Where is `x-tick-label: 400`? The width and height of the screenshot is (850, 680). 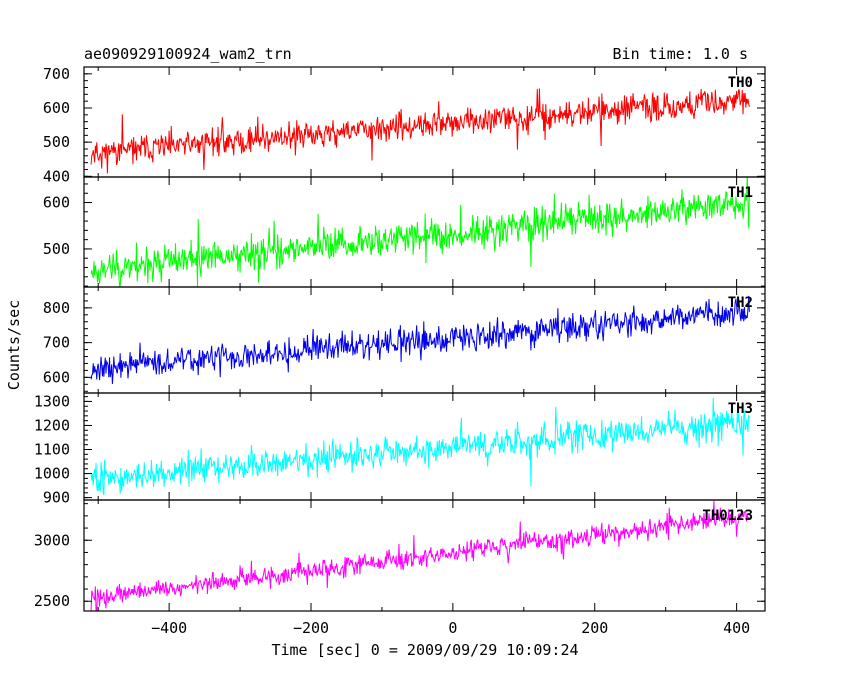
x-tick-label: 400 is located at coordinates (736, 628).